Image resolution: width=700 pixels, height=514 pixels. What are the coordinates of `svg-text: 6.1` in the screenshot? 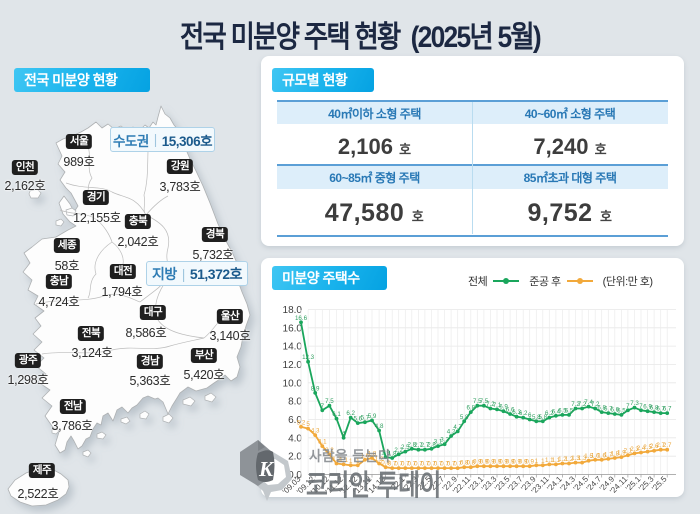 It's located at (336, 414).